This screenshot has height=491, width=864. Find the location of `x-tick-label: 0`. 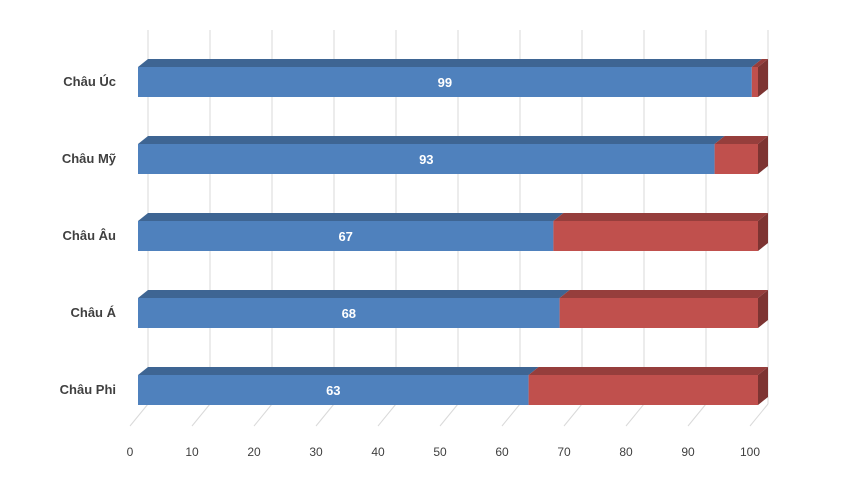

x-tick-label: 0 is located at coordinates (130, 452).